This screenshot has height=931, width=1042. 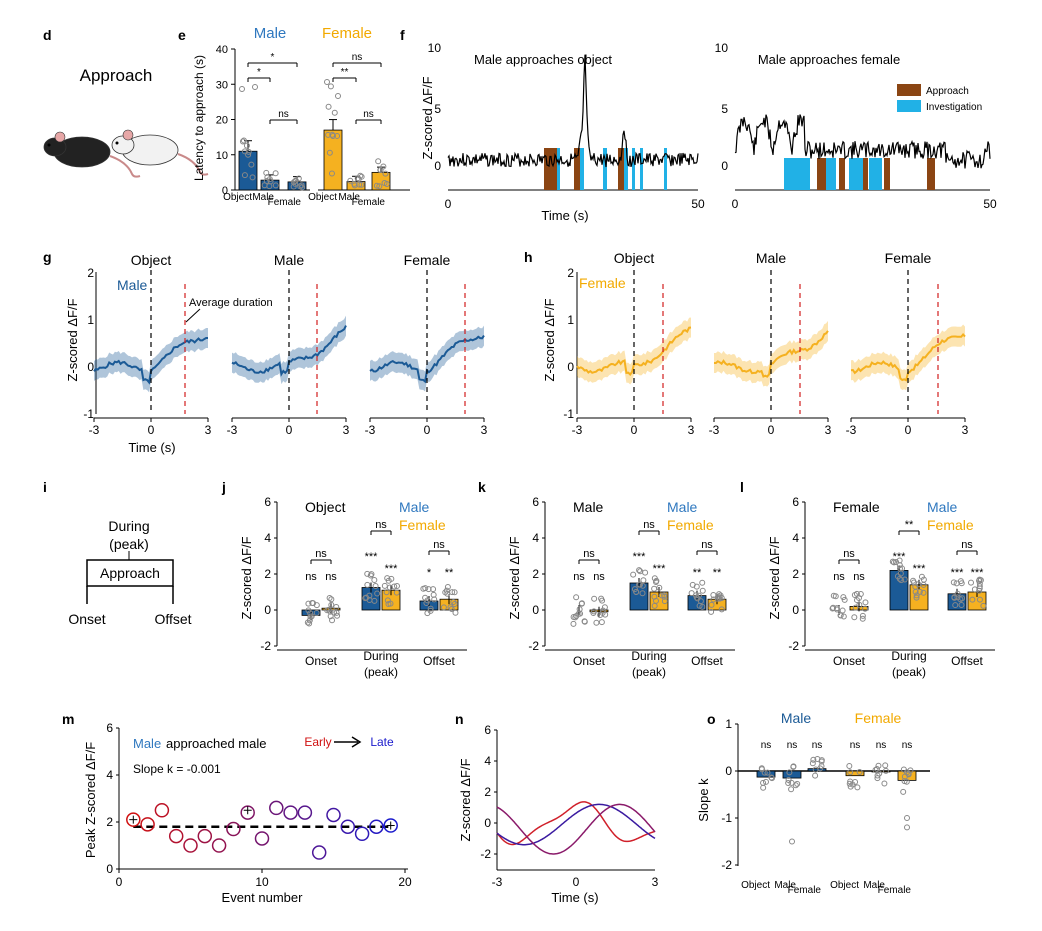 I want to click on g-ylabel: Z-scored ΔF/F, so click(x=72, y=339).